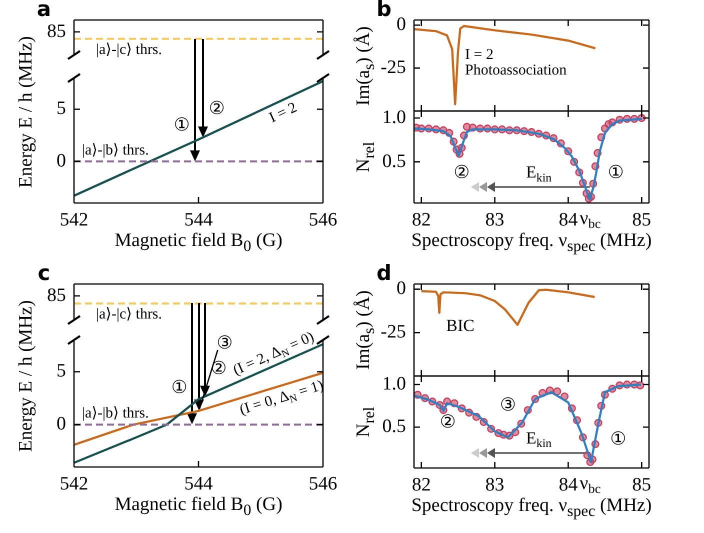  Describe the element at coordinates (516, 70) in the screenshot. I see `annotation: Photoassociation` at that location.